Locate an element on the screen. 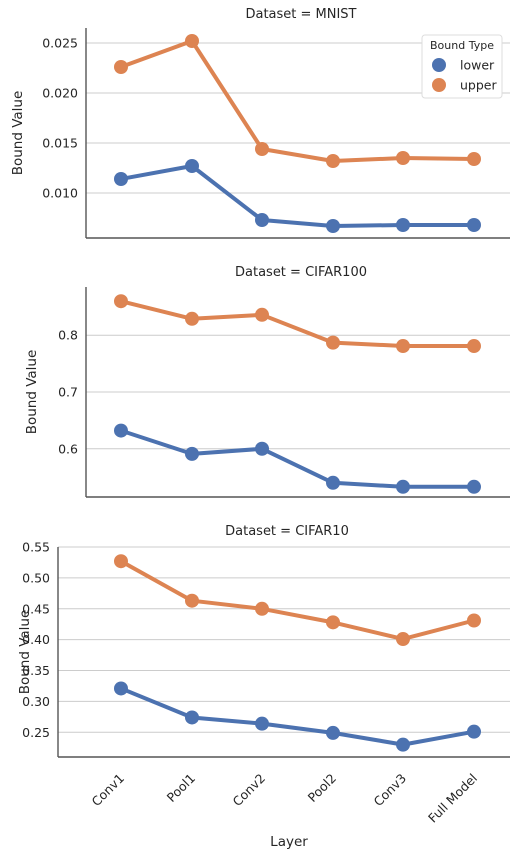  x-tick-label: Full Model is located at coordinates (452, 798).